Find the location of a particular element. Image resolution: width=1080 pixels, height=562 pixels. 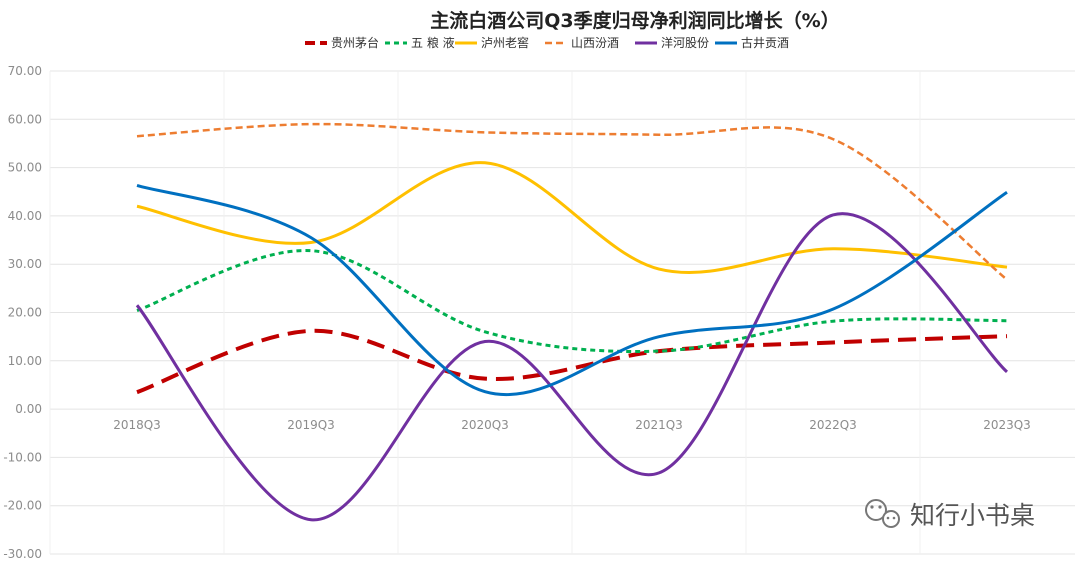

y-tick-label: 10.00 is located at coordinates (25, 361).